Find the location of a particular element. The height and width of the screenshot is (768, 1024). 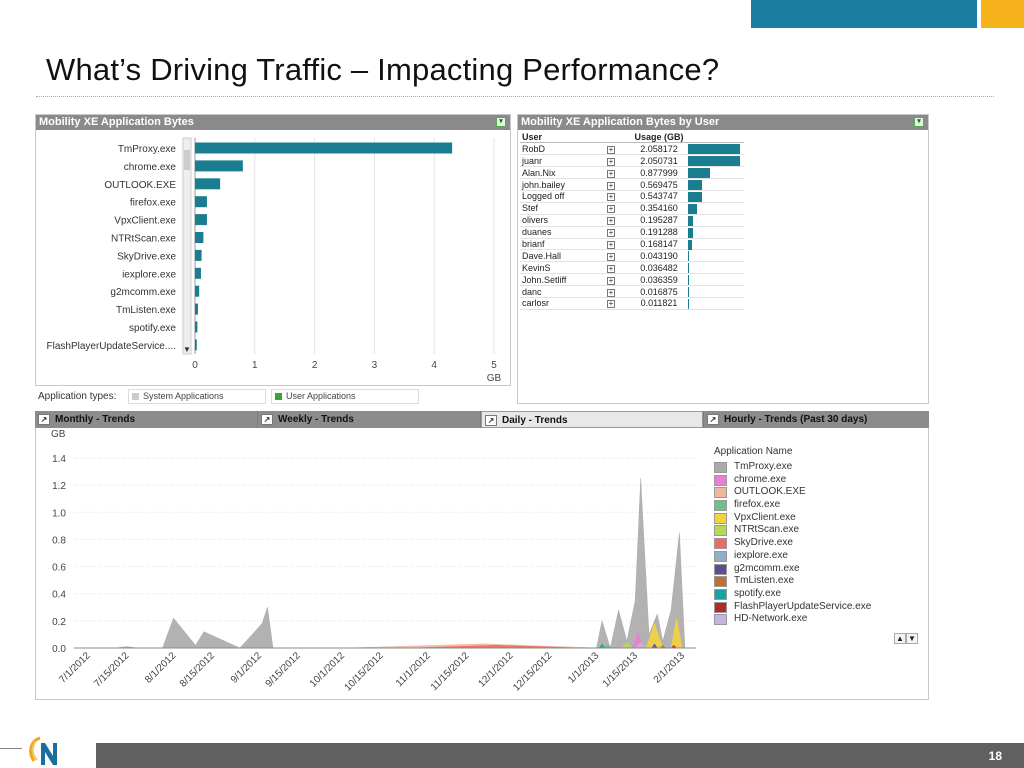

legend-item: NTRtScan.exe is located at coordinates (792, 530).